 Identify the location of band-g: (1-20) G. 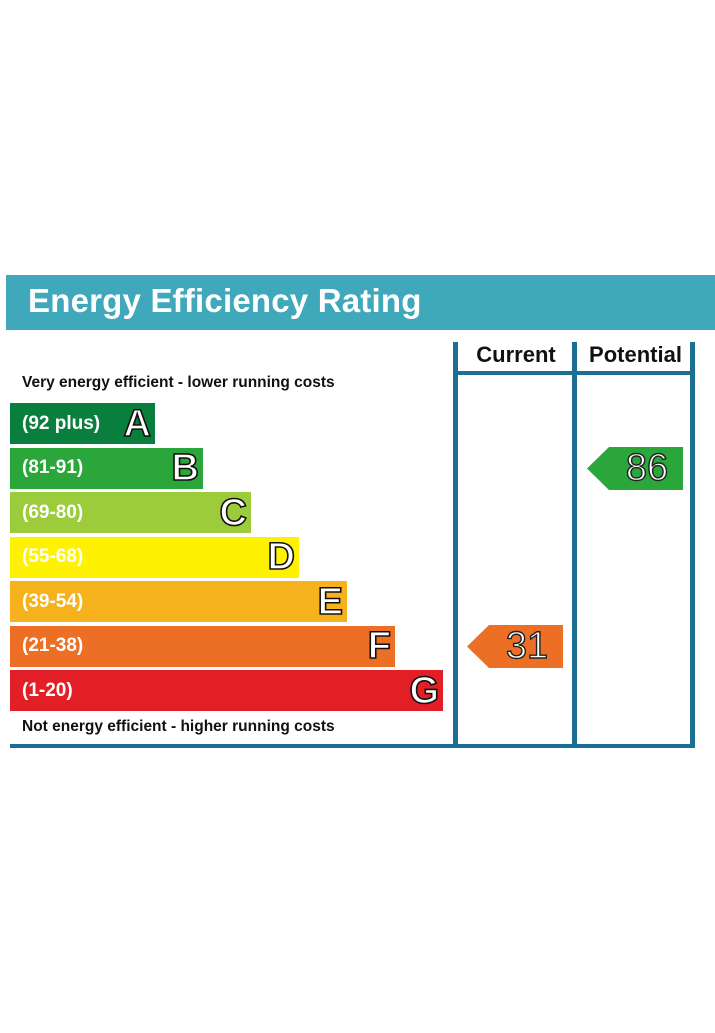
(226, 690).